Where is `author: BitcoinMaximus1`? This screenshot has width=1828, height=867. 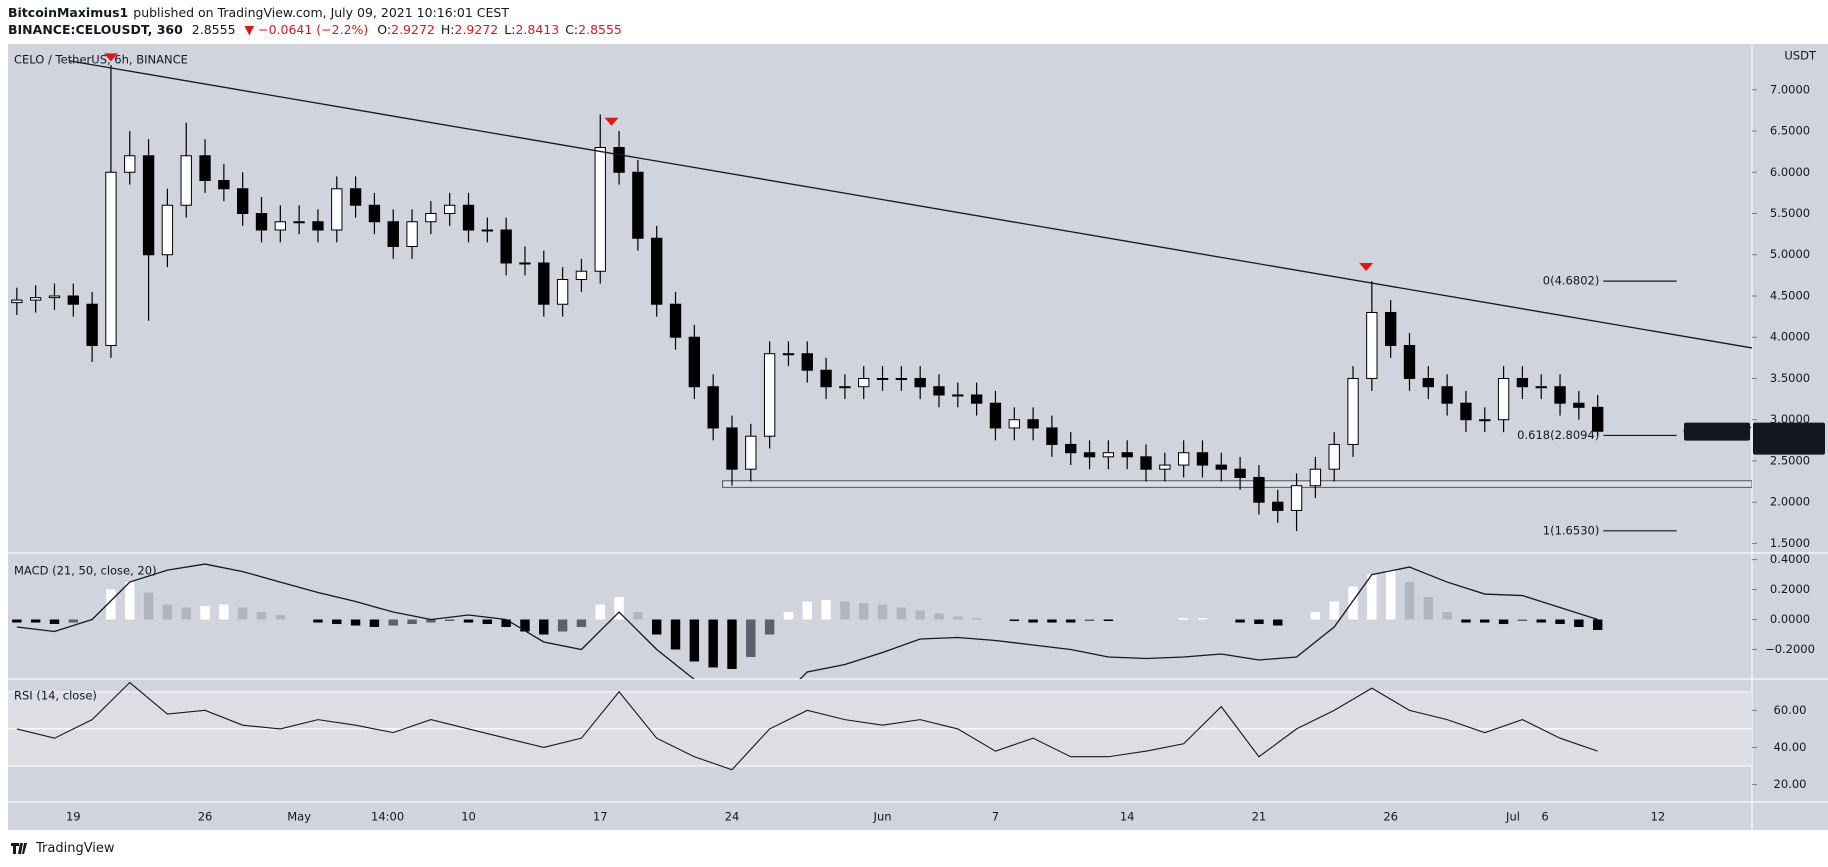 author: BitcoinMaximus1 is located at coordinates (68, 12).